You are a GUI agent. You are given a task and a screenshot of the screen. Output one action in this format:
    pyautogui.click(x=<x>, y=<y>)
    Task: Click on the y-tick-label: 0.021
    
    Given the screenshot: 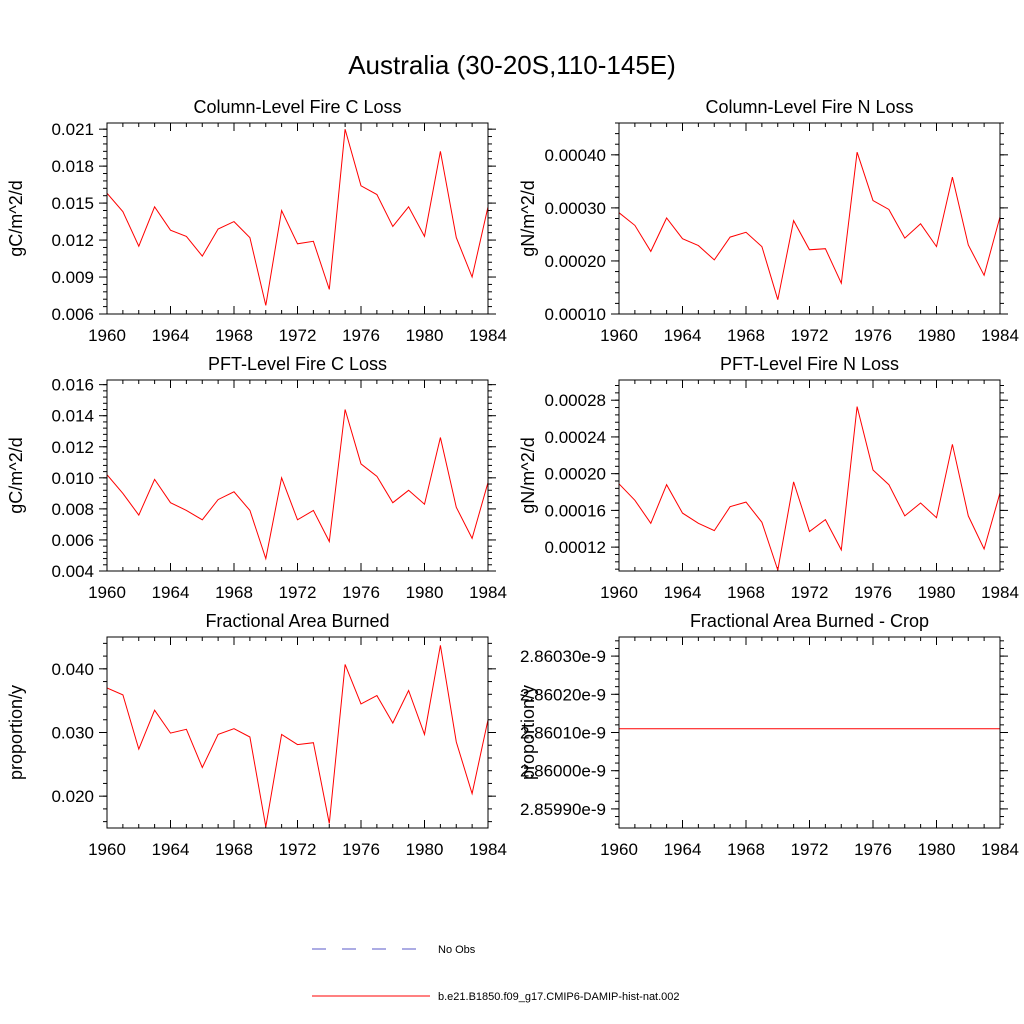 What is the action you would take?
    pyautogui.click(x=72, y=129)
    